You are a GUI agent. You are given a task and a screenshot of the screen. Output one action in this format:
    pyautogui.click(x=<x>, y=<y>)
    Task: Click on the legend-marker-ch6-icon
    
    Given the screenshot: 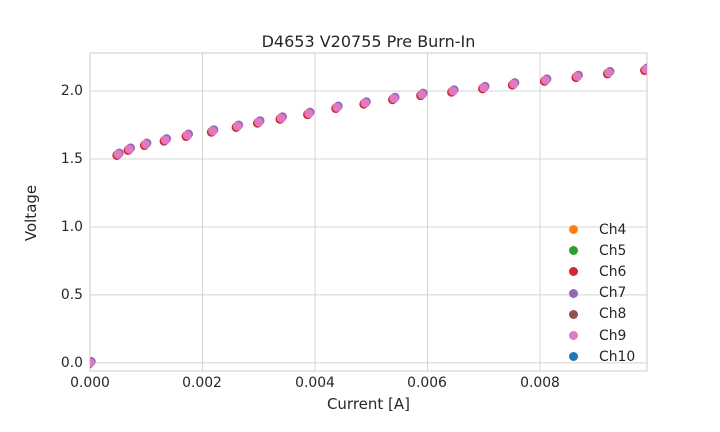 What is the action you would take?
    pyautogui.click(x=573, y=272)
    